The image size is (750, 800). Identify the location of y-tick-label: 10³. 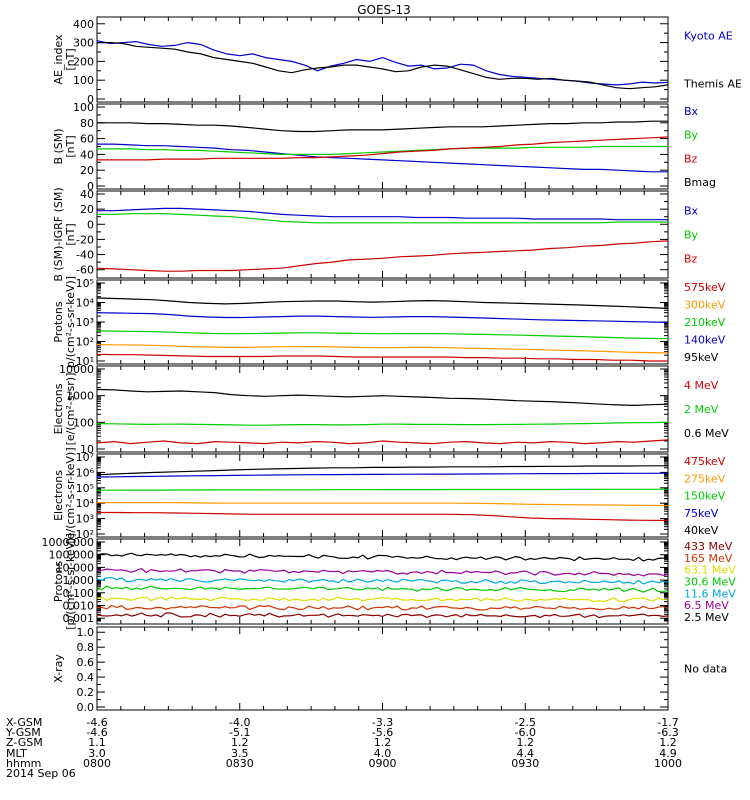
(85, 519).